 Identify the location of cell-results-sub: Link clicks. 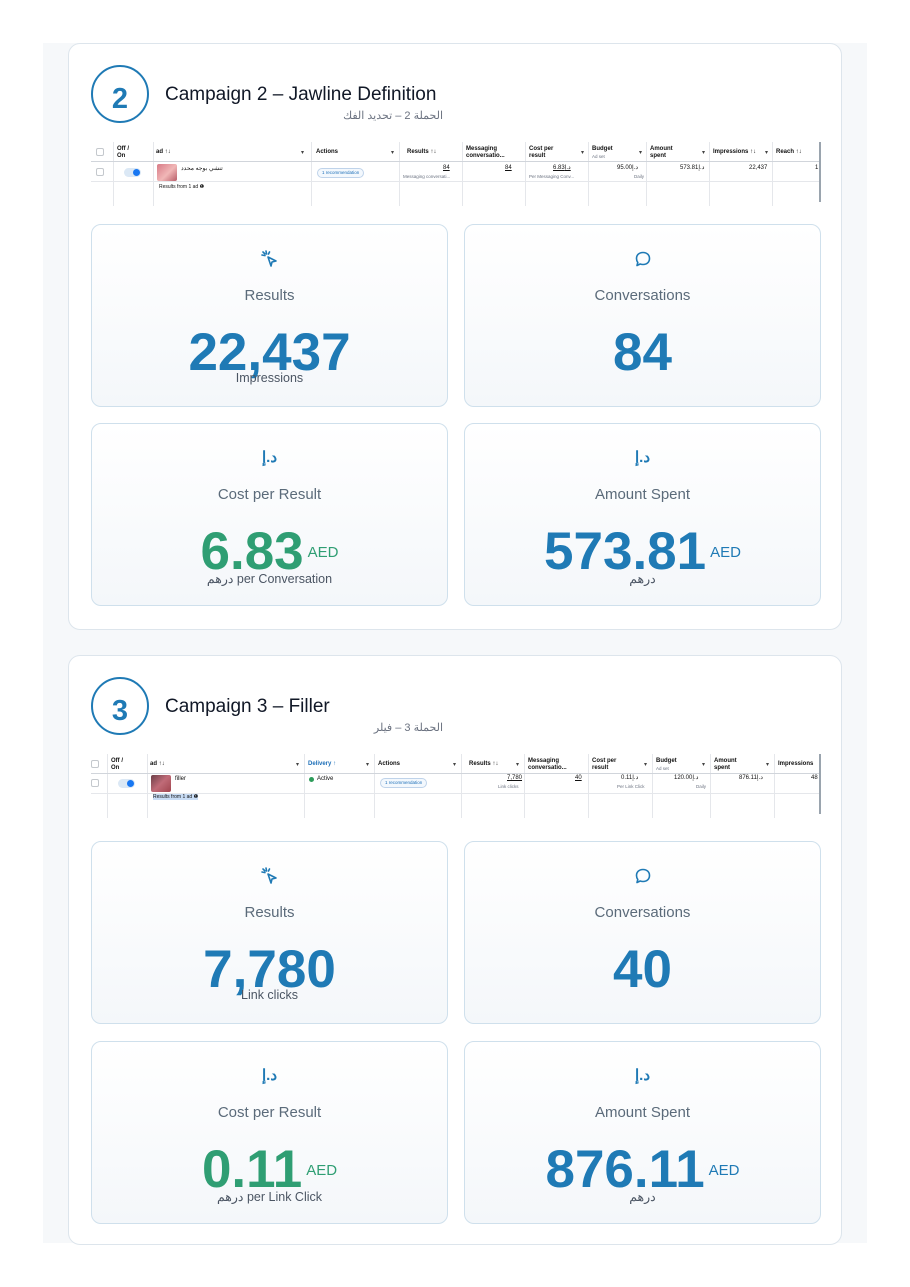
(508, 786).